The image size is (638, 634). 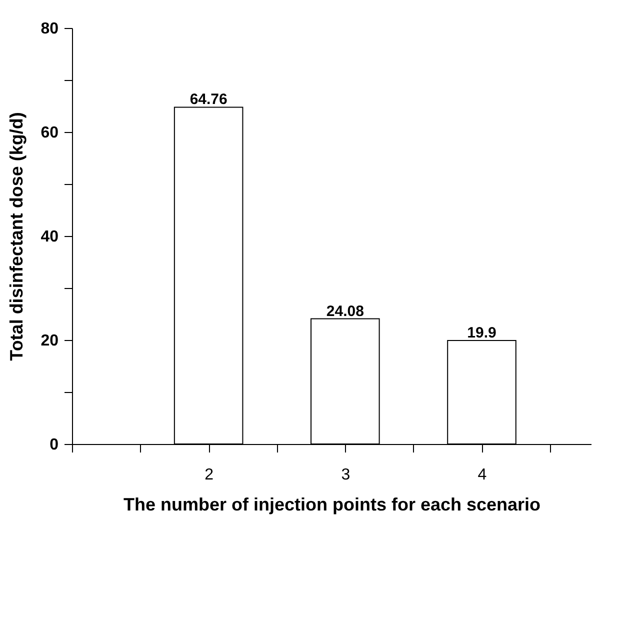 What do you see at coordinates (49, 29) in the screenshot?
I see `y-tick-label: 80` at bounding box center [49, 29].